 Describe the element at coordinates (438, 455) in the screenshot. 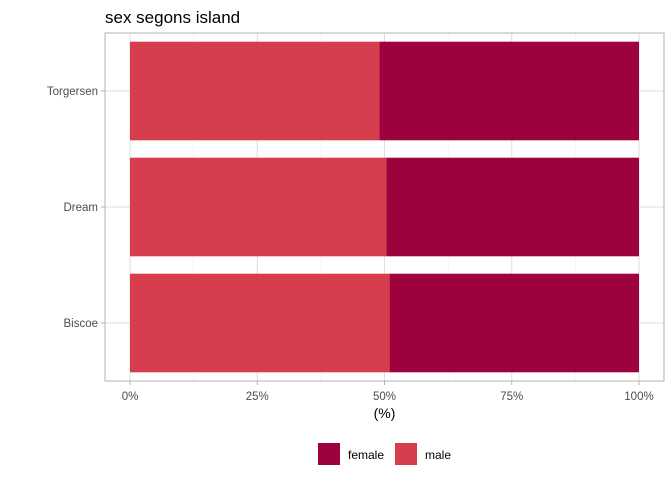

I see `legend-label-male: male` at that location.